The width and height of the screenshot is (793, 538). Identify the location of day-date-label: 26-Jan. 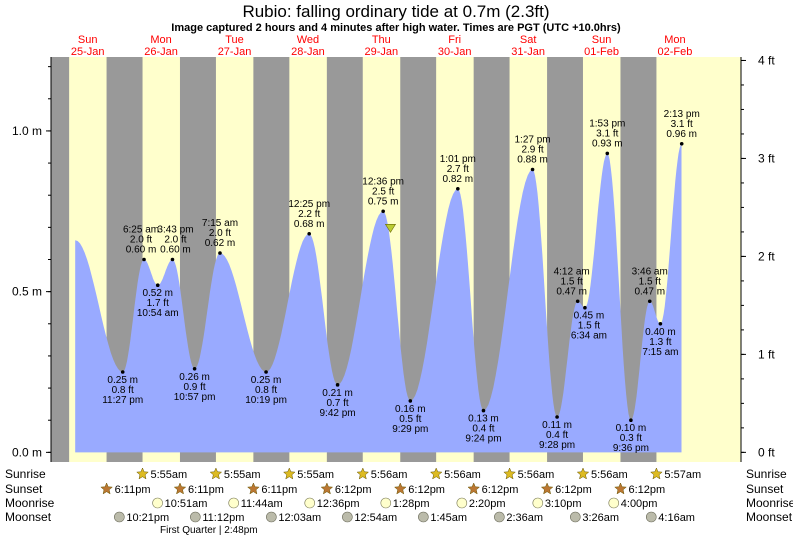
(161, 52).